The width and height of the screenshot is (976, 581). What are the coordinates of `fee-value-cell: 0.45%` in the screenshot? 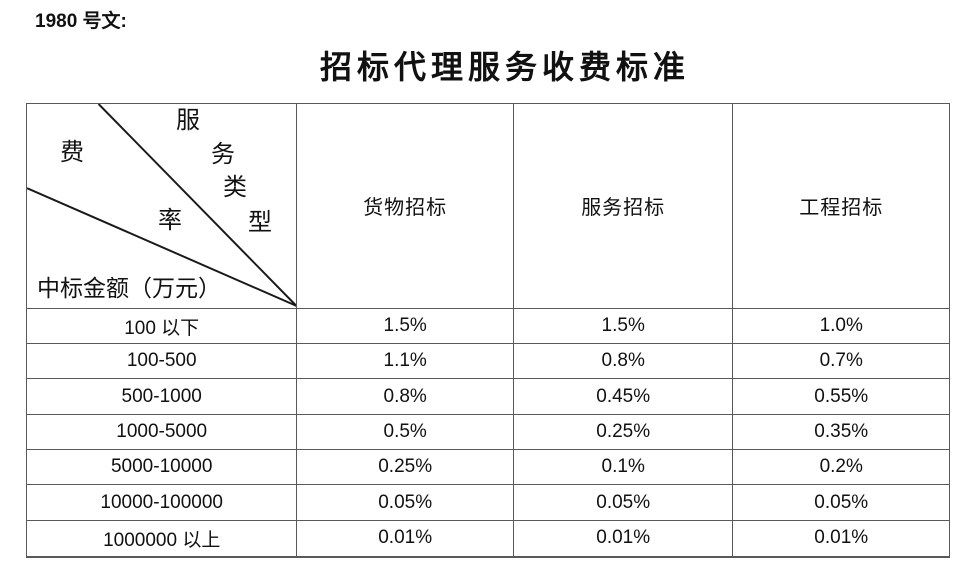 It's located at (623, 397).